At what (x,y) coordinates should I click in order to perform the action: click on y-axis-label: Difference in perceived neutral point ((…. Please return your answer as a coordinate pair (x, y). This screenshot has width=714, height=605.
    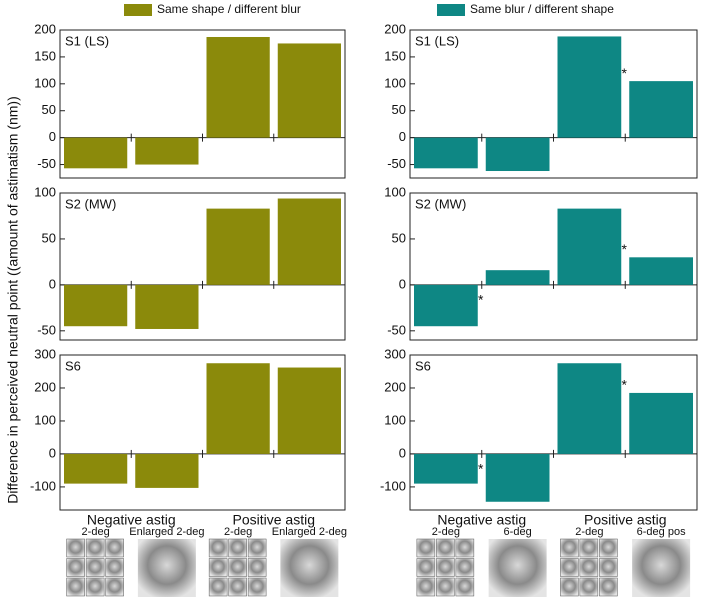
    Looking at the image, I should click on (13, 299).